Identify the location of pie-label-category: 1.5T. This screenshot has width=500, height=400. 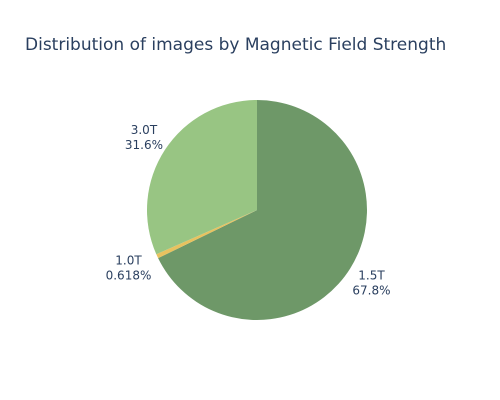
(371, 276).